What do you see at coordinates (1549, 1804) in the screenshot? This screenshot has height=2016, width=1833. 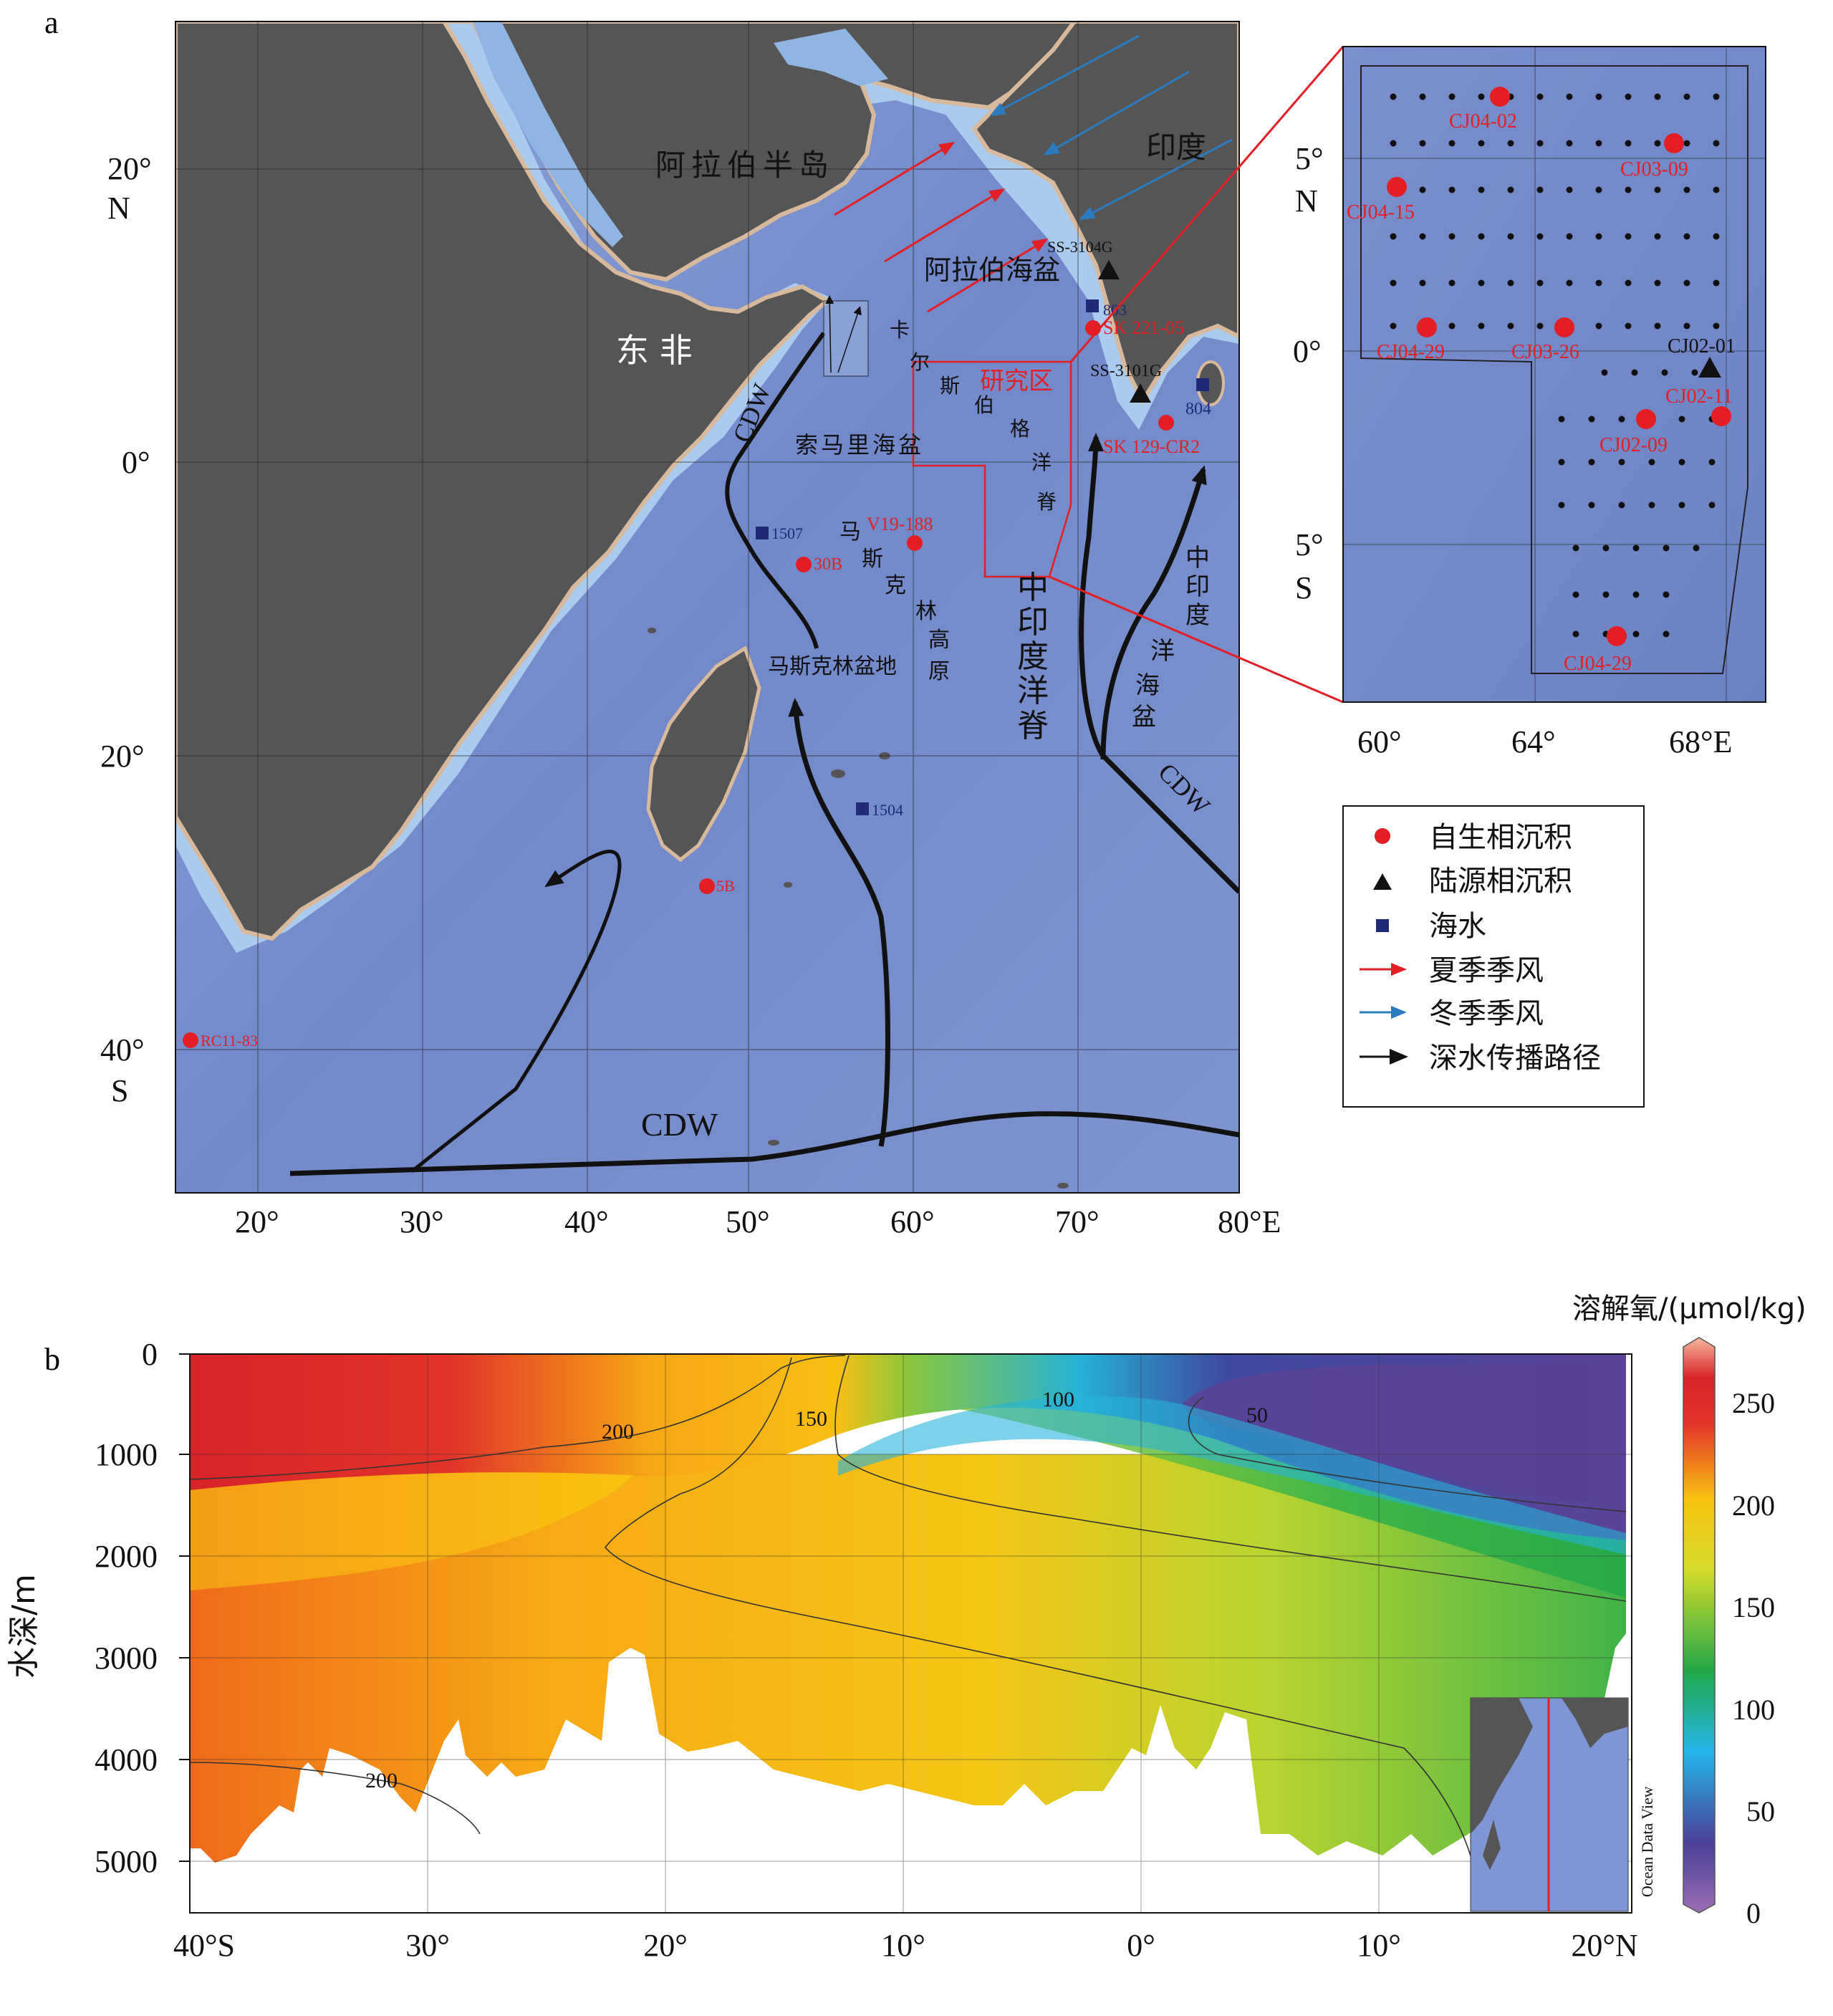 I see `section-location-minimap` at bounding box center [1549, 1804].